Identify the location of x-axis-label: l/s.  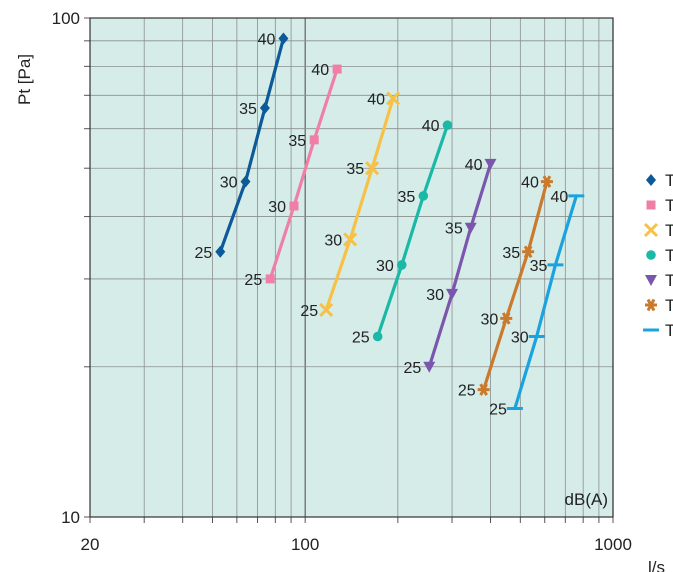
(656, 565).